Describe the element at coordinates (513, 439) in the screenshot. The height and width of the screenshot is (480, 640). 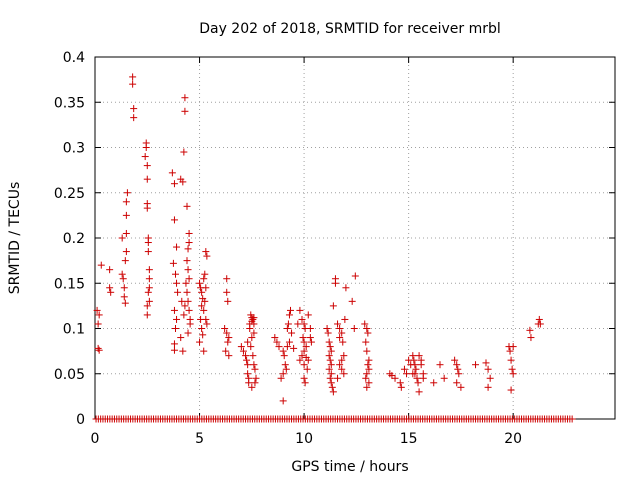
I see `x-tick-label: 20` at that location.